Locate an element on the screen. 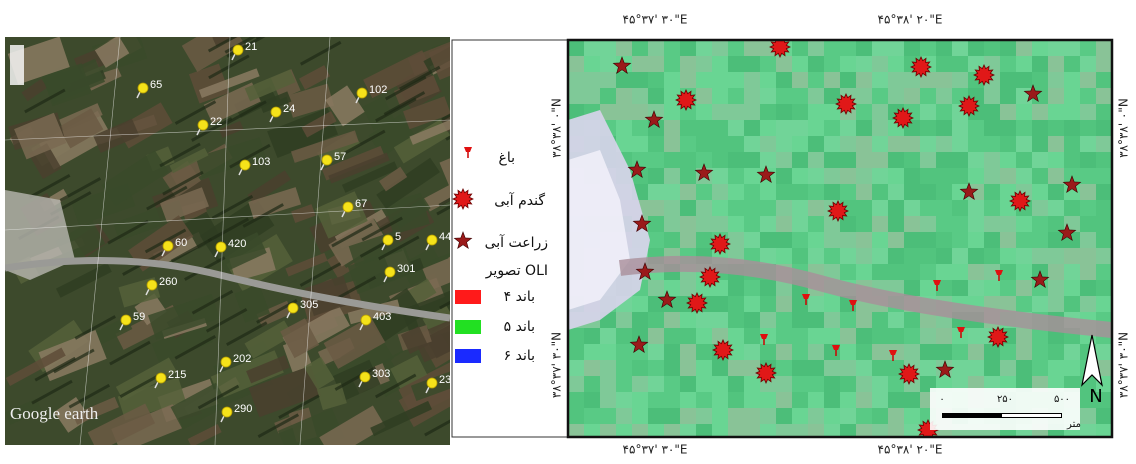 The height and width of the screenshot is (464, 1136). longitude-label: ۴۵°۳۷' ۳۰"E is located at coordinates (655, 450).